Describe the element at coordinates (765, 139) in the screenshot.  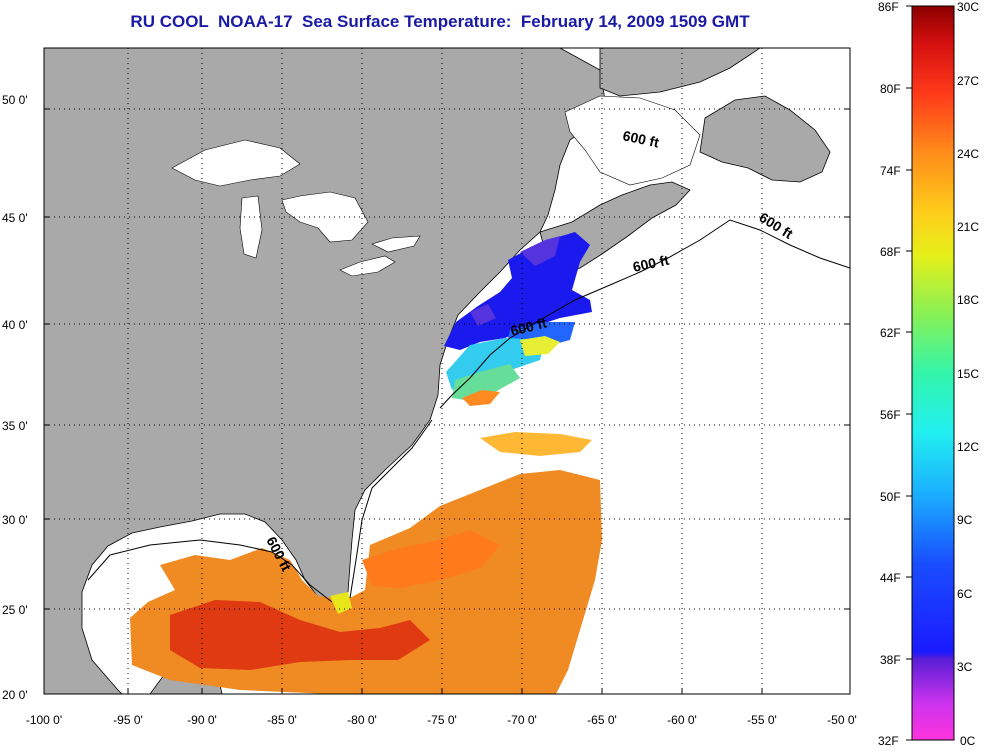
I see `land-newfoundland` at that location.